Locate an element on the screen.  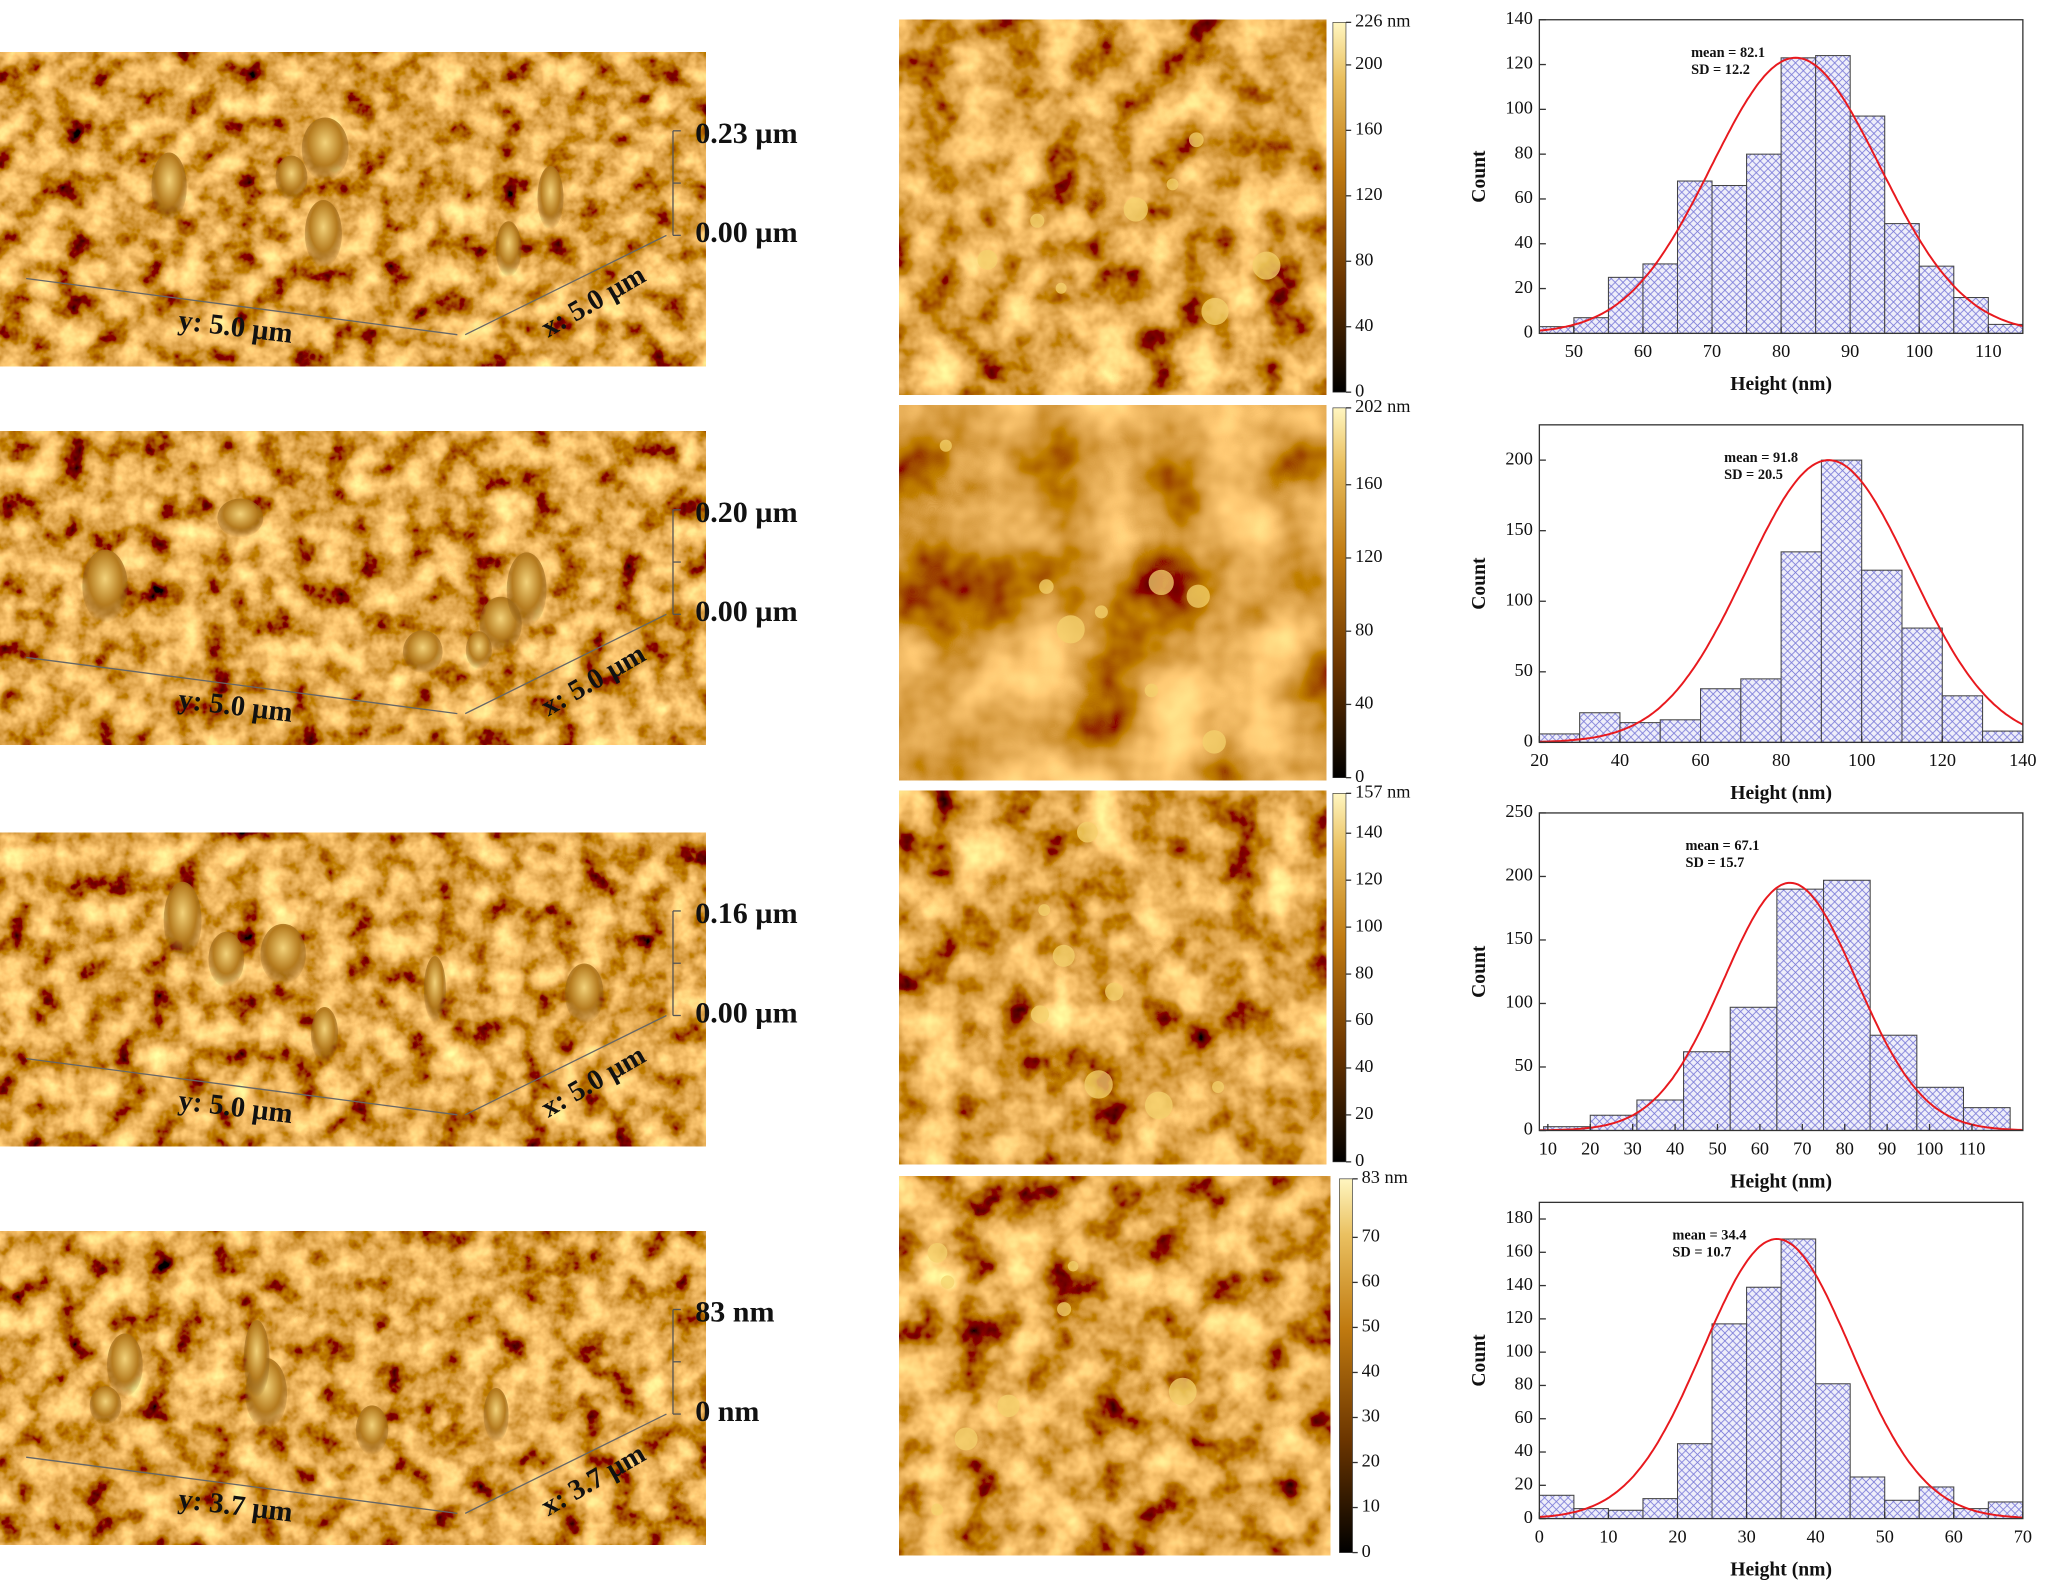
annotation: mean = 34.4 is located at coordinates (1709, 1236).